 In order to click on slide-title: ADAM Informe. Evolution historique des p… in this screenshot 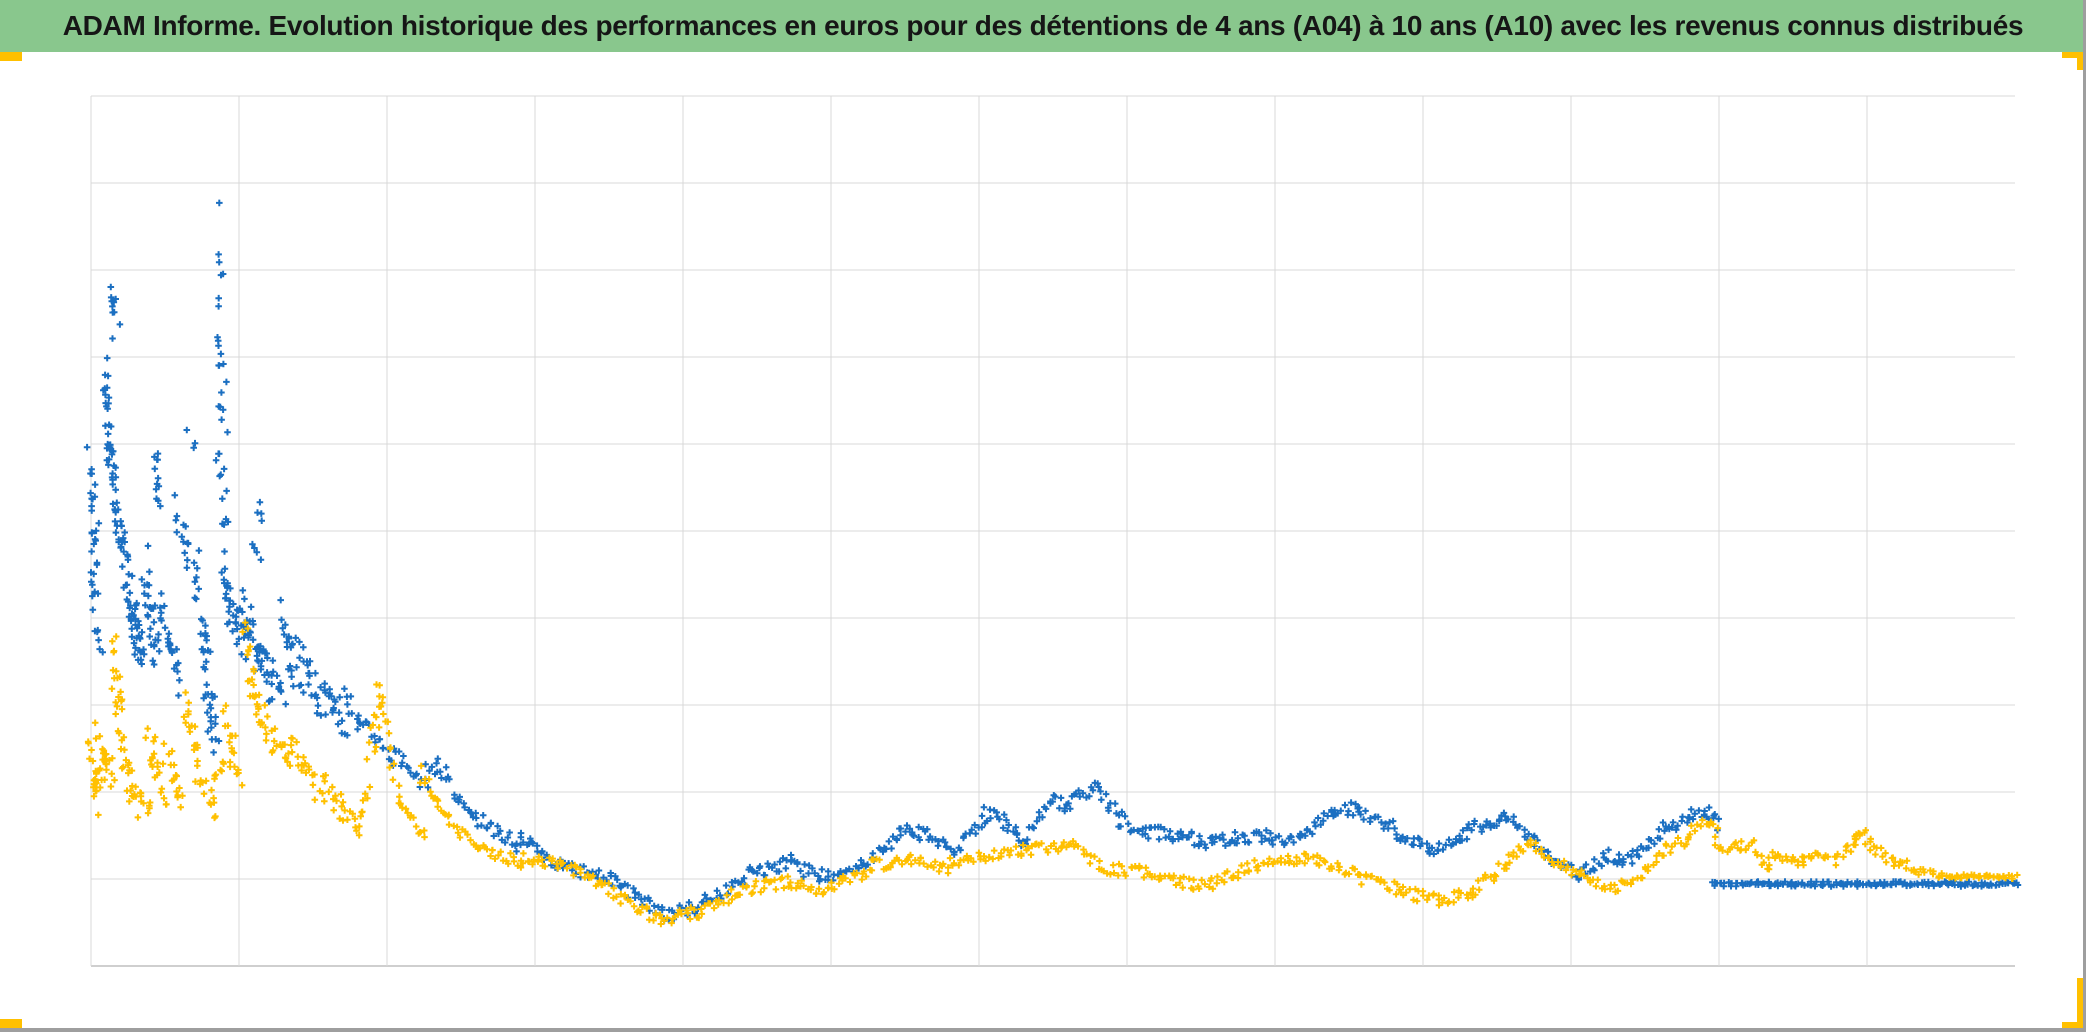, I will do `click(1043, 25)`.